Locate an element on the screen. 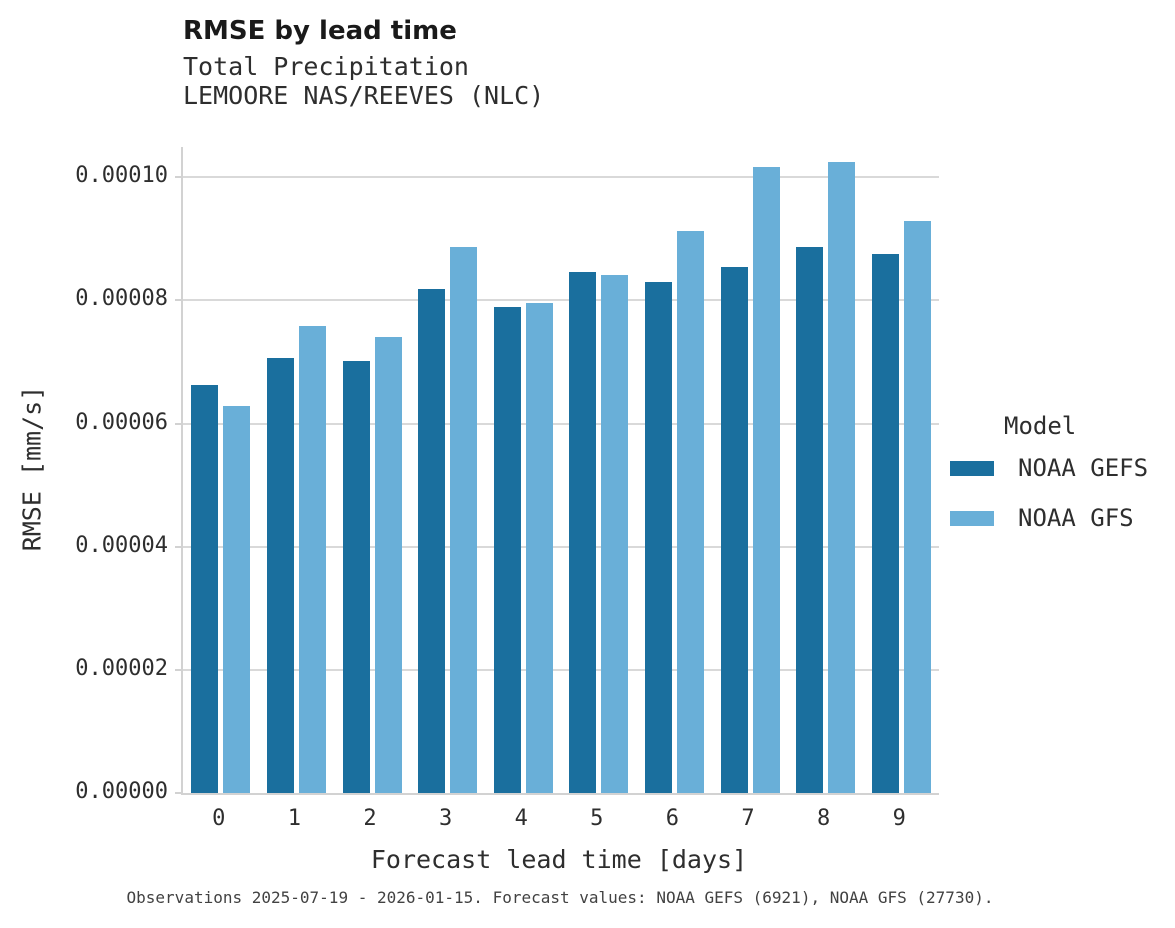 Image resolution: width=1175 pixels, height=928 pixels. legend: Model NOAA GEFS NOAA GFS is located at coordinates (1060, 479).